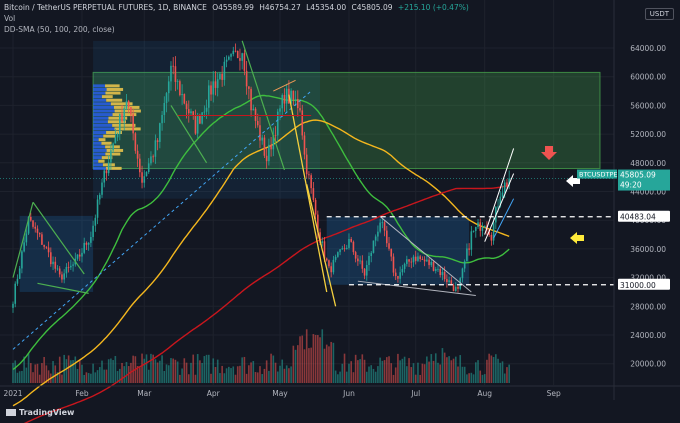 The width and height of the screenshot is (680, 423). Describe the element at coordinates (433, 7) in the screenshot. I see `ohlc-change: +215.10 (+0.47%)` at that location.